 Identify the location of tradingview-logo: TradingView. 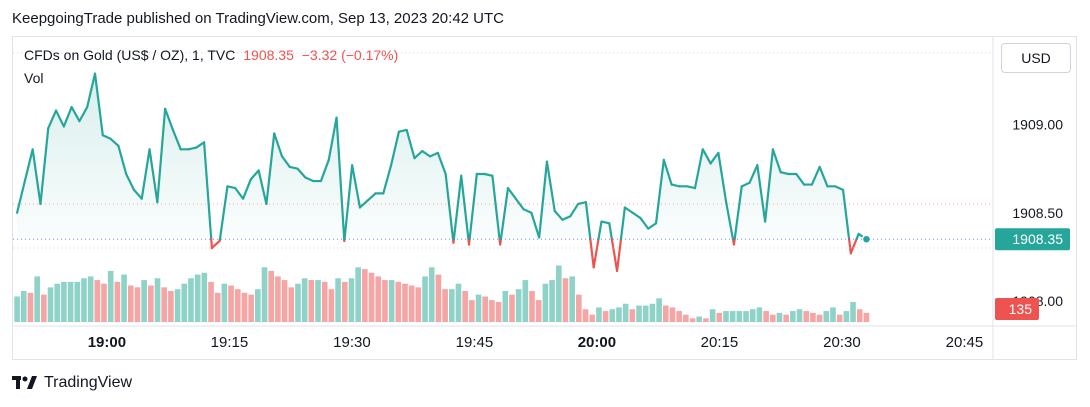
(72, 383).